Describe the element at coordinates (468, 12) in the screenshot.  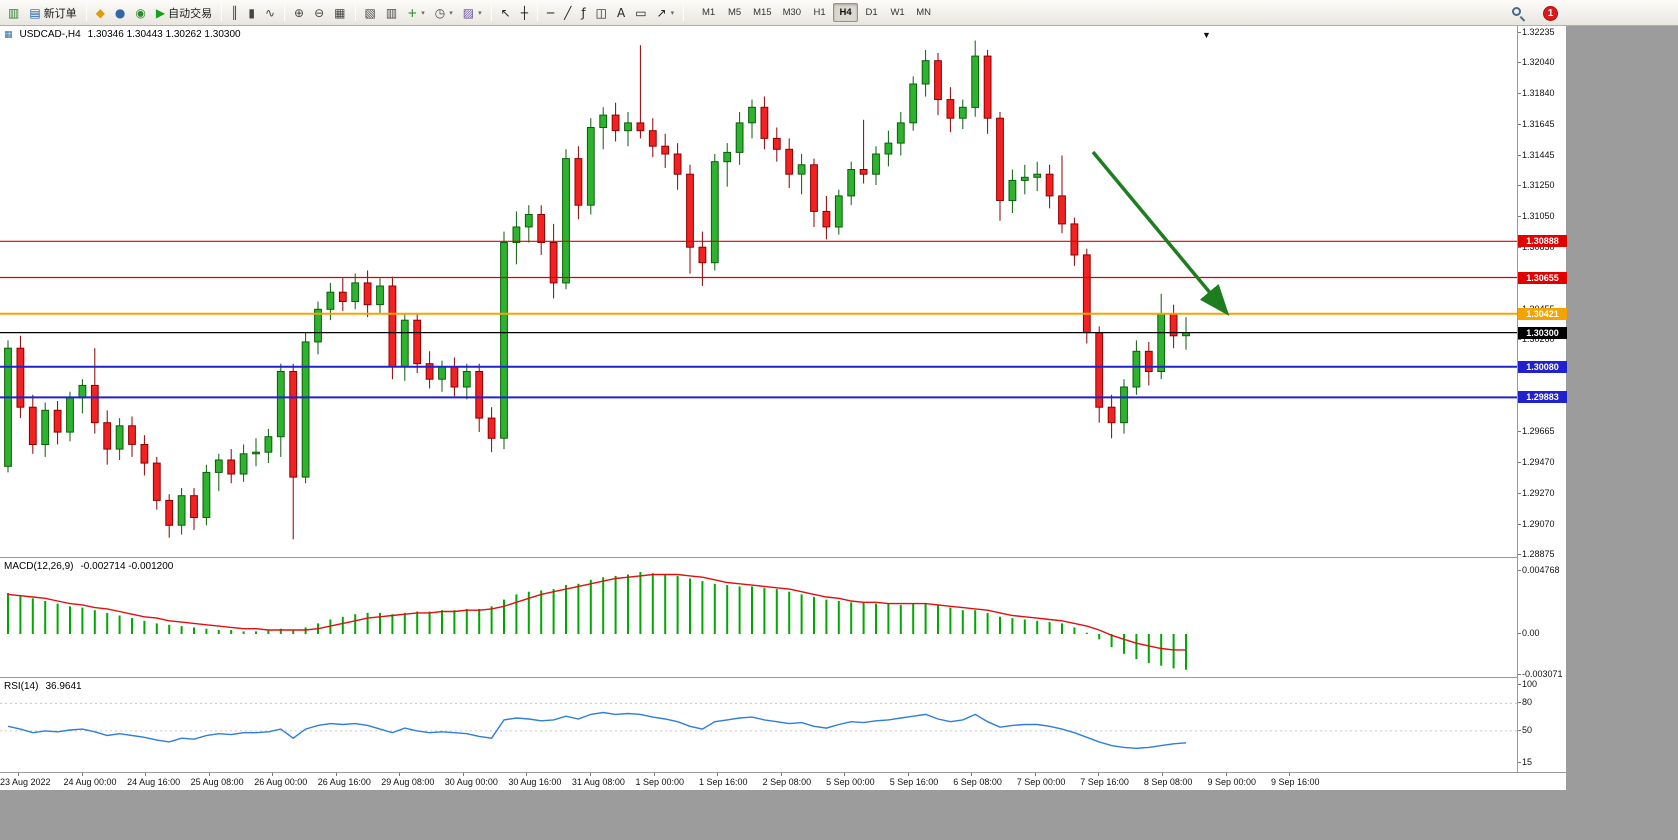
I see `templates-icon: ▨` at that location.